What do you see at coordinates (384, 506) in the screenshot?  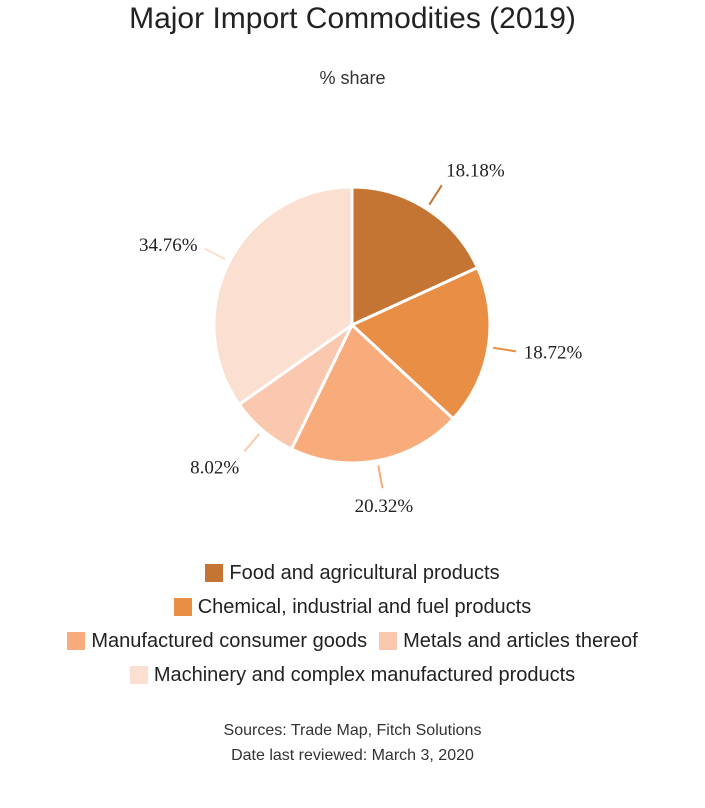 I see `slice-data-label: 20.32%` at bounding box center [384, 506].